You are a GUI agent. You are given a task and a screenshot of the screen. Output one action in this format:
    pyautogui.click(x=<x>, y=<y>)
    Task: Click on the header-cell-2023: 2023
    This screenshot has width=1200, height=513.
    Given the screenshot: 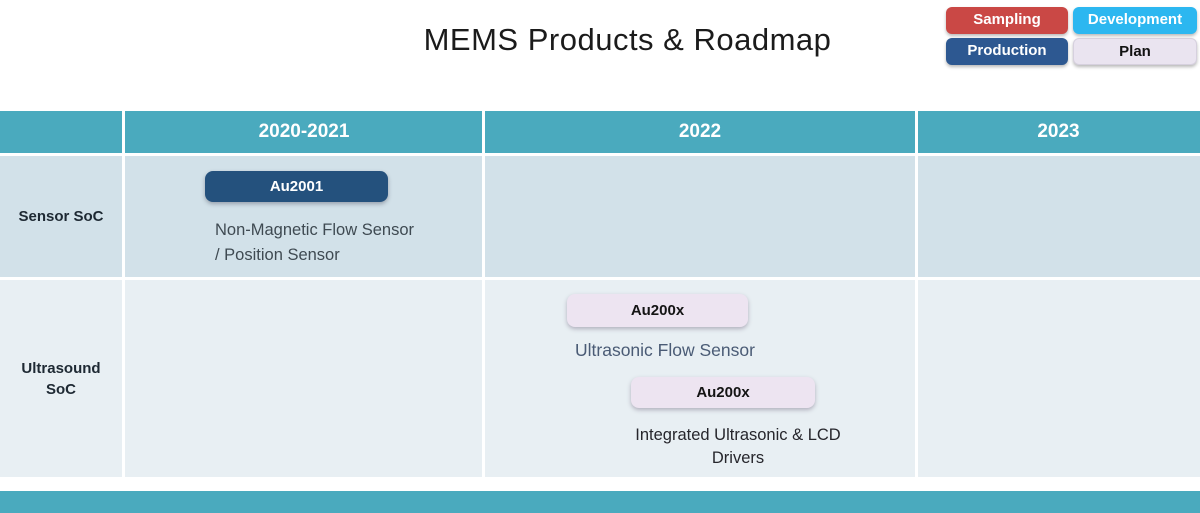 What is the action you would take?
    pyautogui.click(x=1058, y=131)
    